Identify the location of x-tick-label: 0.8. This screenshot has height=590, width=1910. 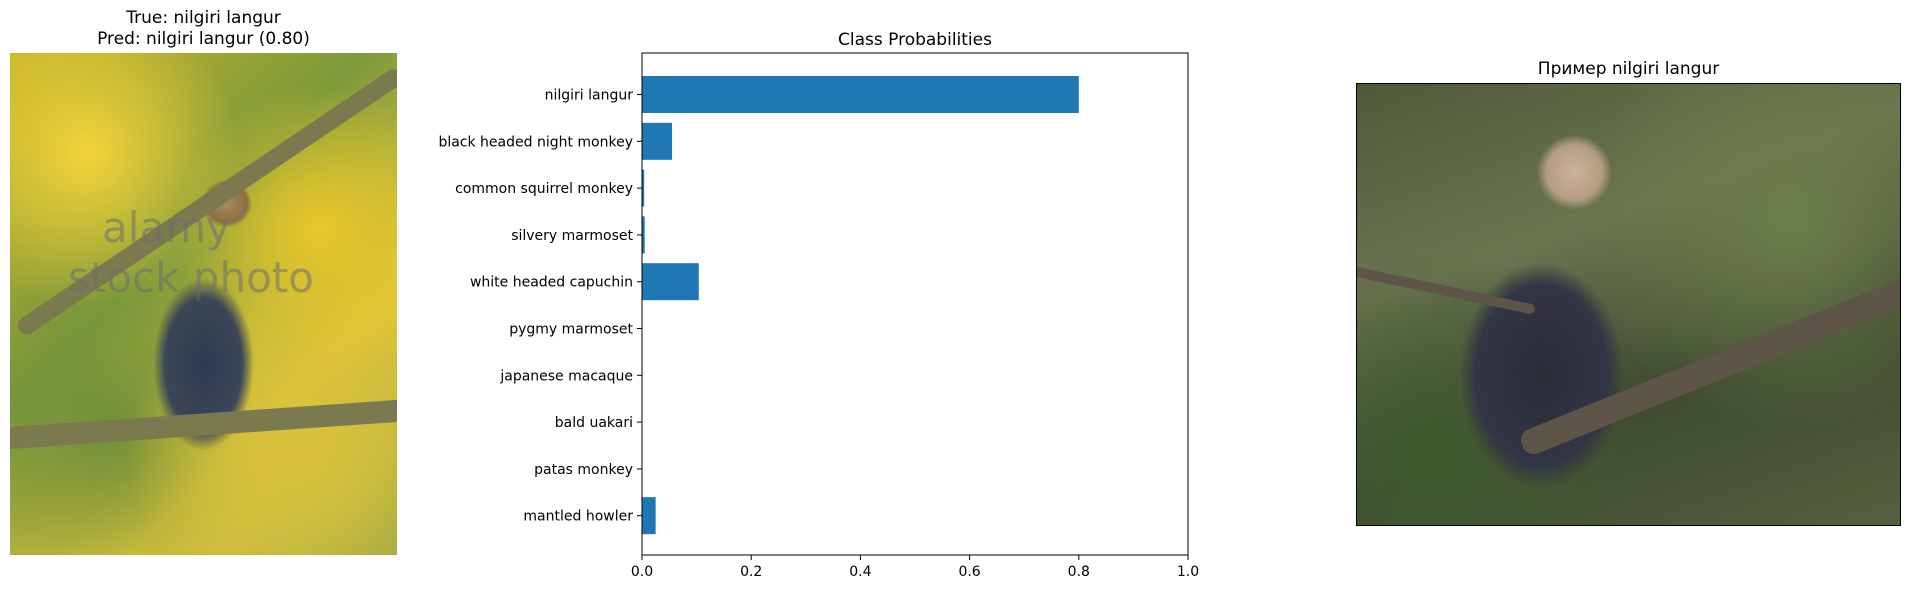
(1079, 572).